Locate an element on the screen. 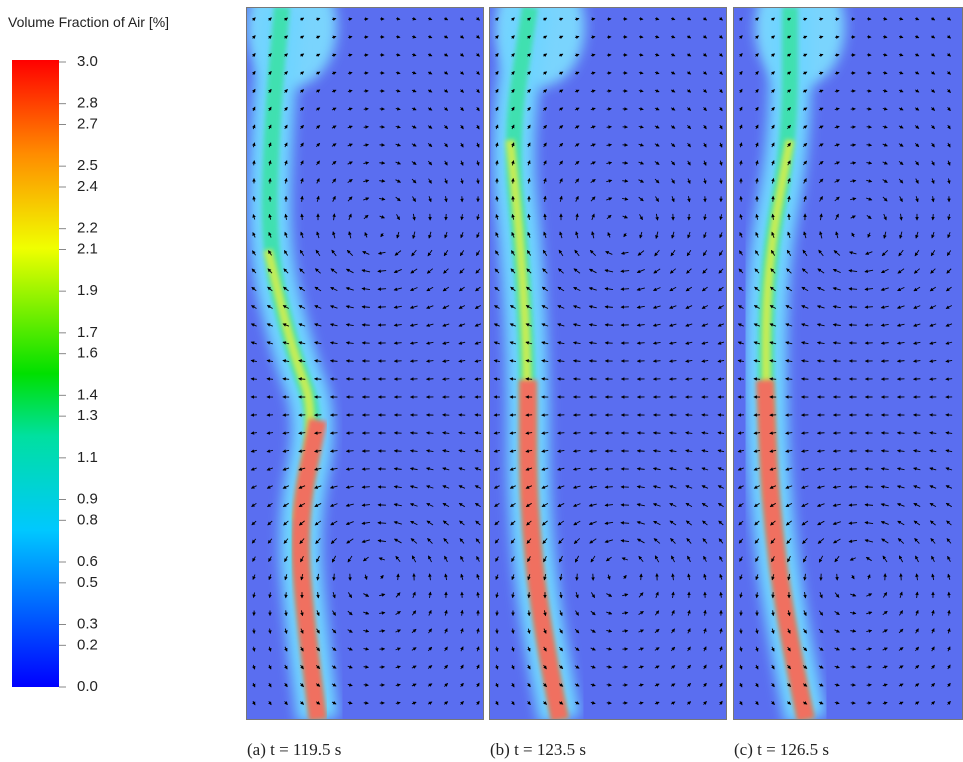 The height and width of the screenshot is (762, 963). colorbar-tick-label: 3.0 is located at coordinates (87, 61).